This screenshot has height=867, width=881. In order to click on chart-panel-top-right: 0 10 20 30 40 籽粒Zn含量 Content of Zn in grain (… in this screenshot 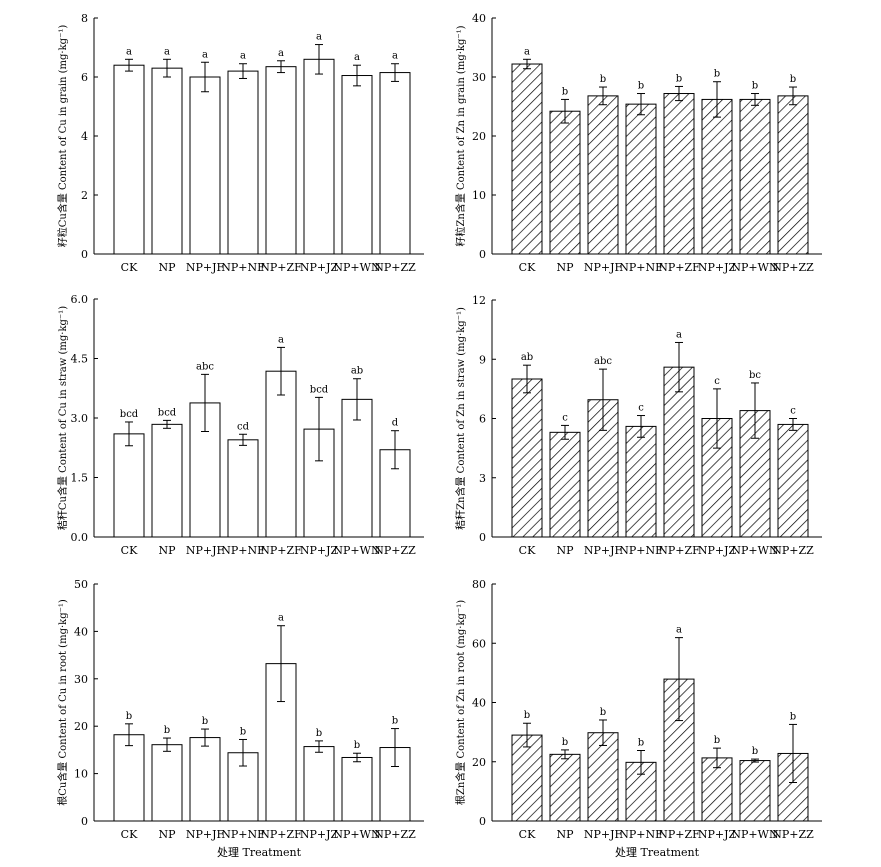, I will do `click(638, 143)`.